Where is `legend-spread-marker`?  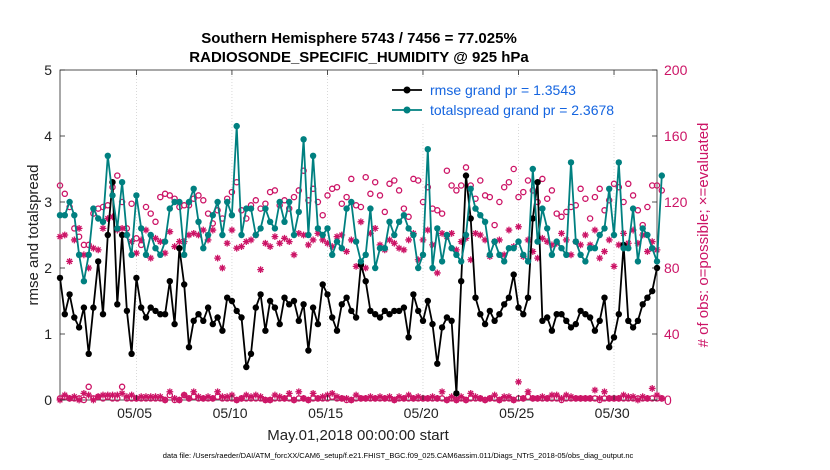 legend-spread-marker is located at coordinates (407, 110).